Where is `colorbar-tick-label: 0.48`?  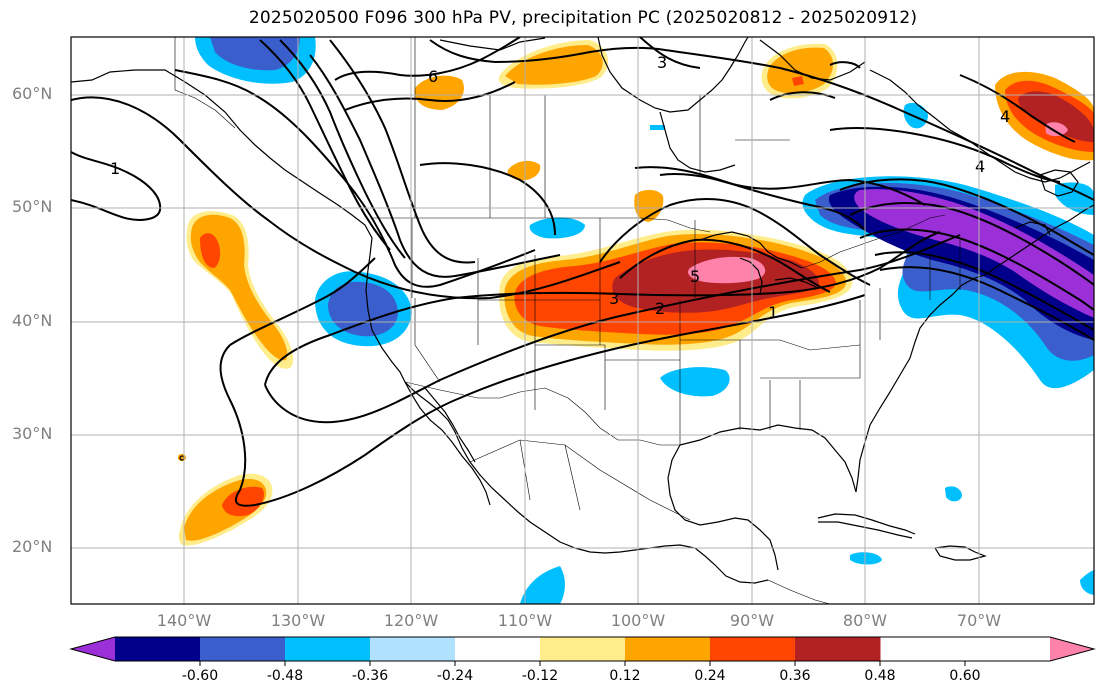
colorbar-tick-label: 0.48 is located at coordinates (880, 676).